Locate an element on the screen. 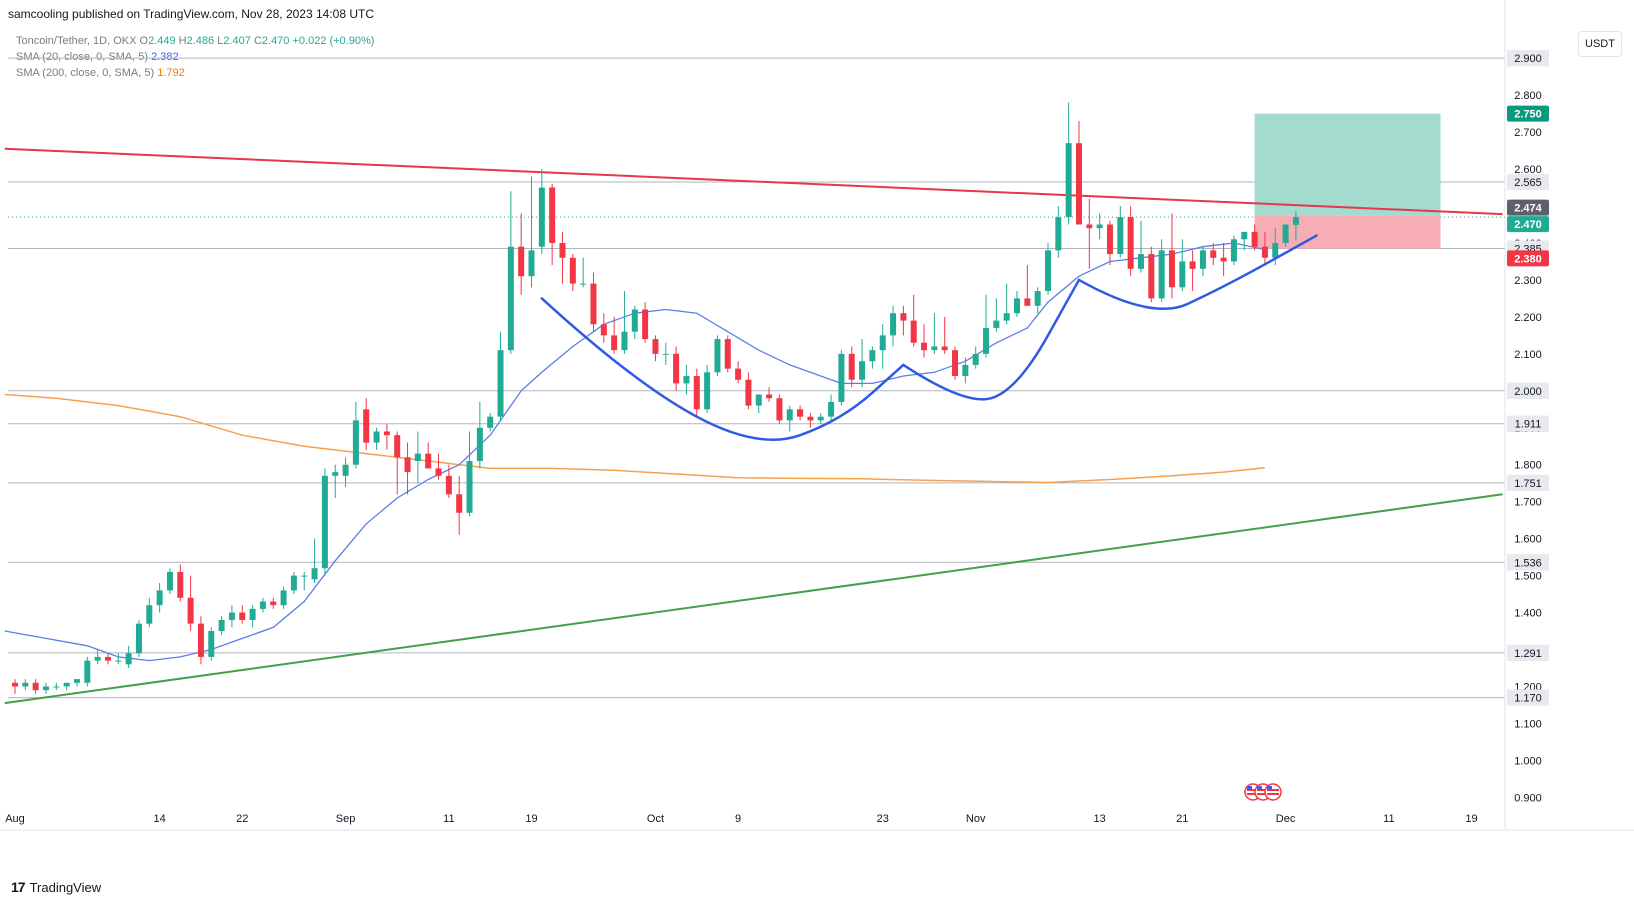  position-zones is located at coordinates (1347, 181).